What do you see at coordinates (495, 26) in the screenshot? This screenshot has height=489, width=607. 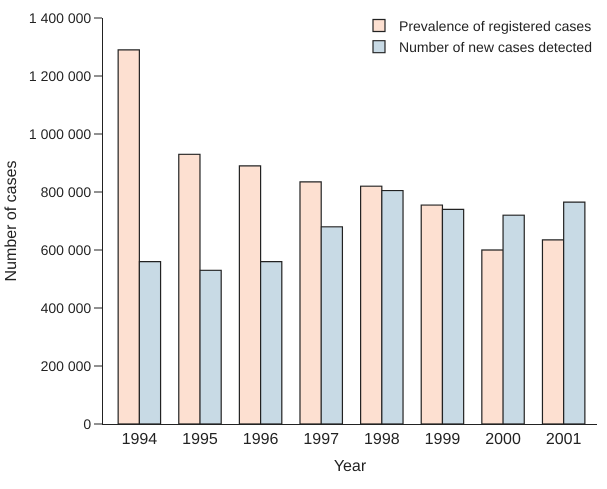 I see `legend-label: Prevalence of registered cases` at bounding box center [495, 26].